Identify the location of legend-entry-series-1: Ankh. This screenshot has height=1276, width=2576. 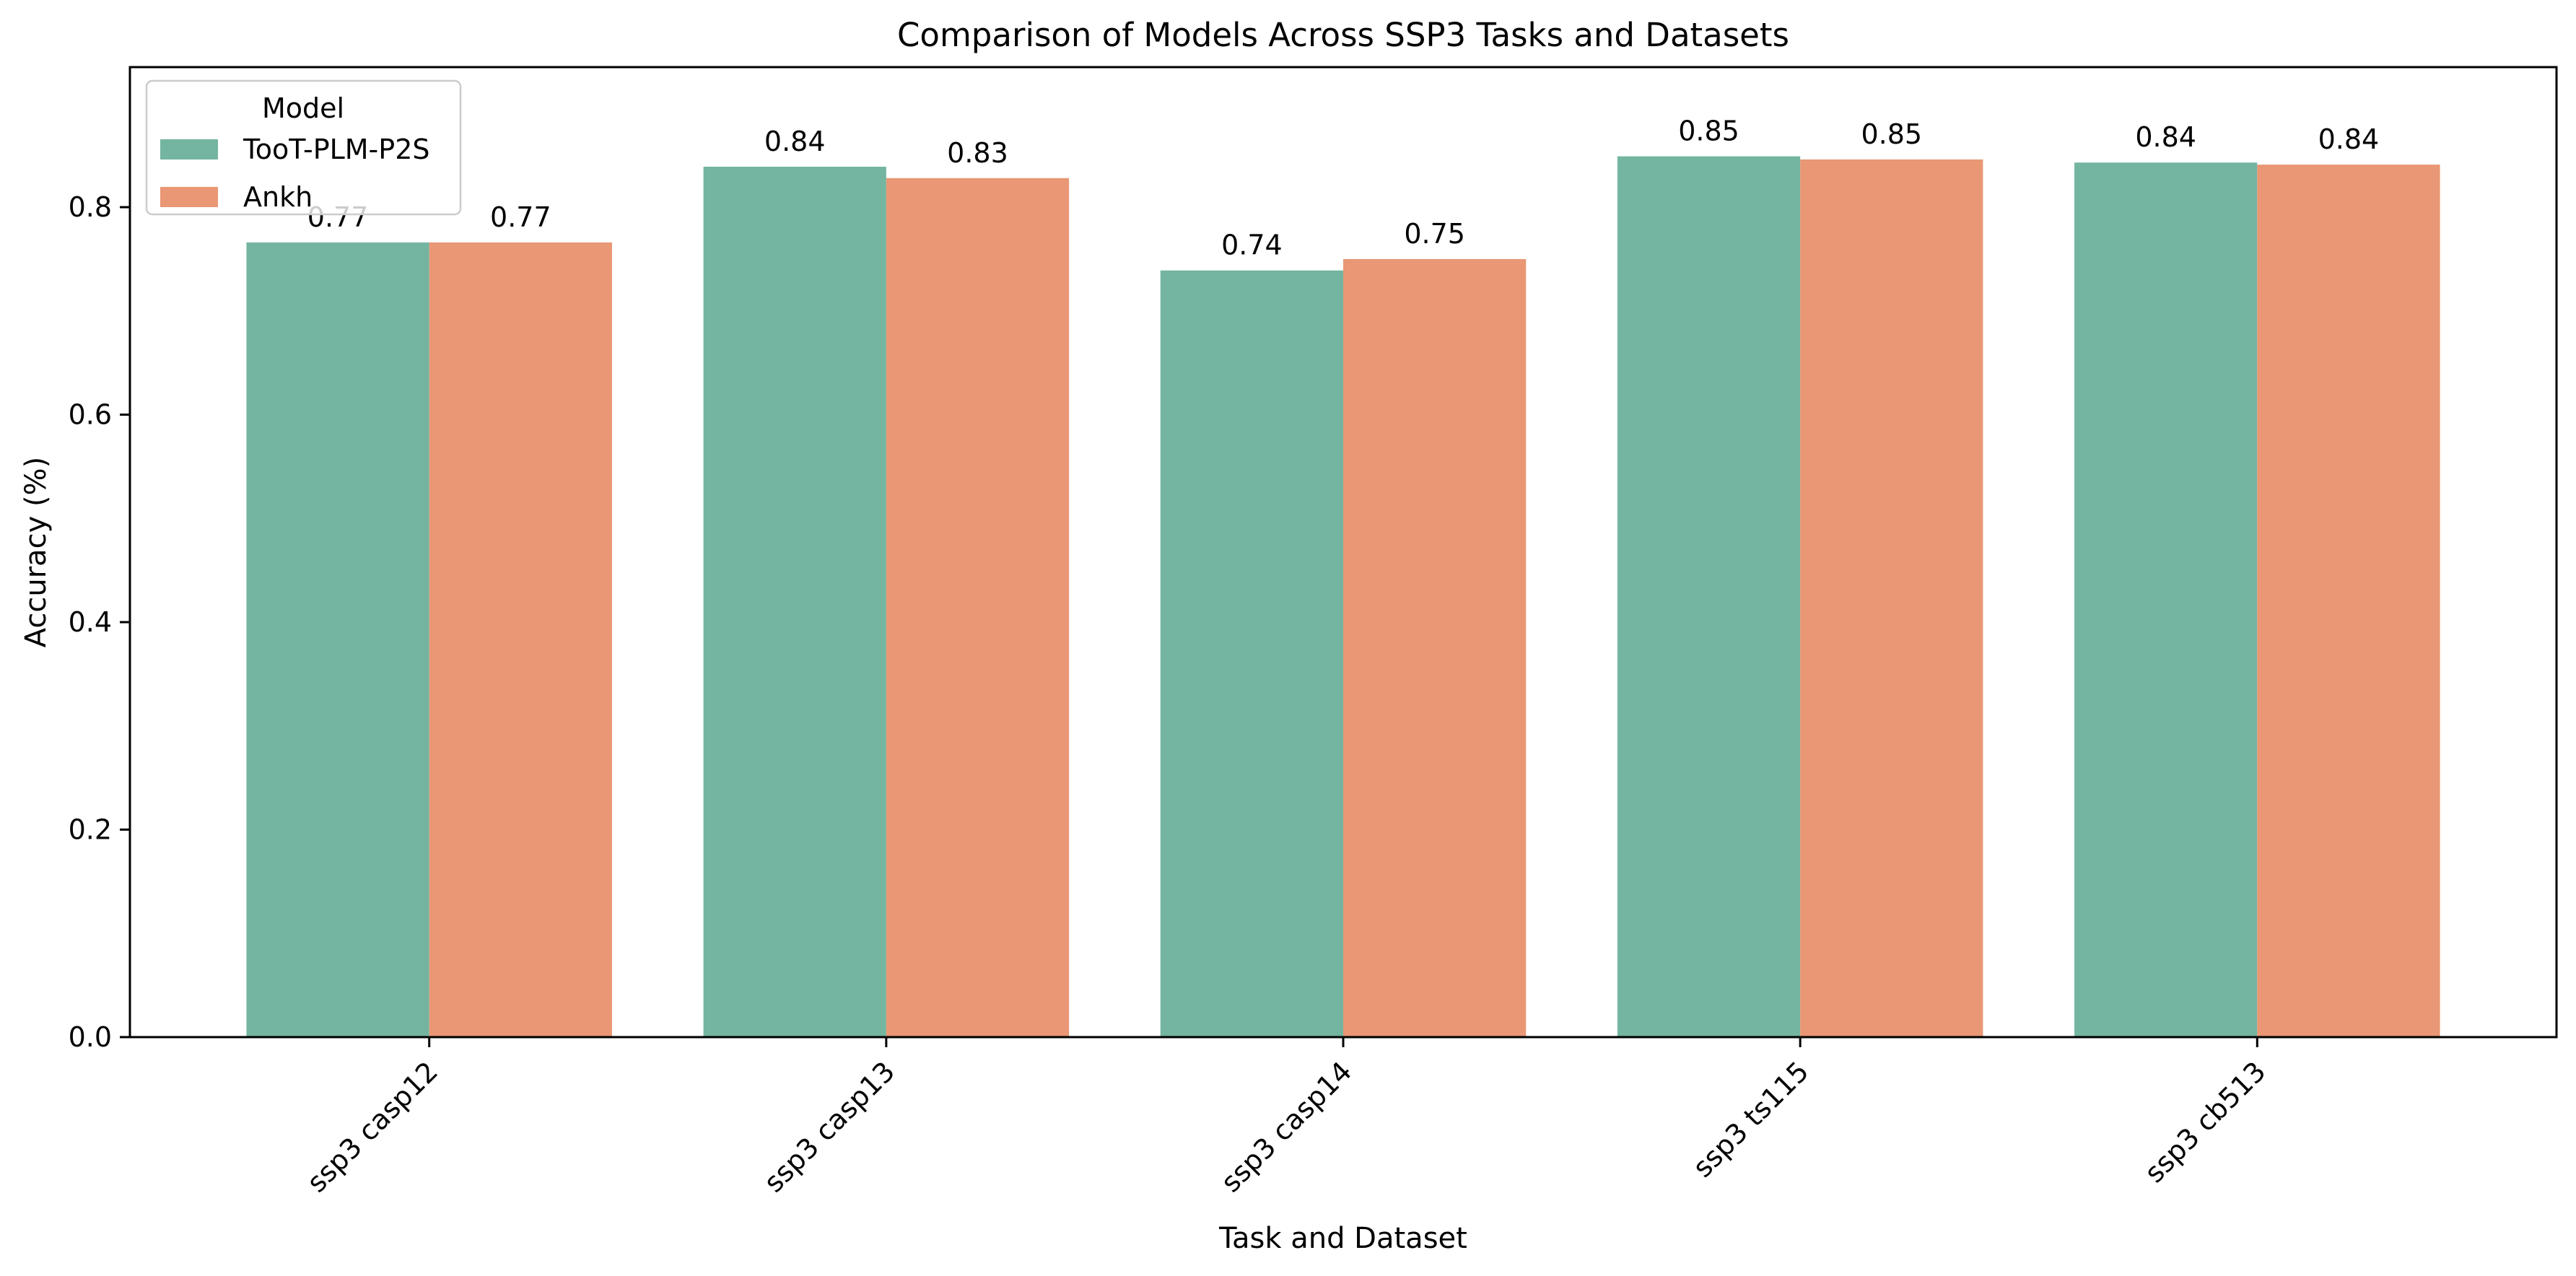
(278, 197).